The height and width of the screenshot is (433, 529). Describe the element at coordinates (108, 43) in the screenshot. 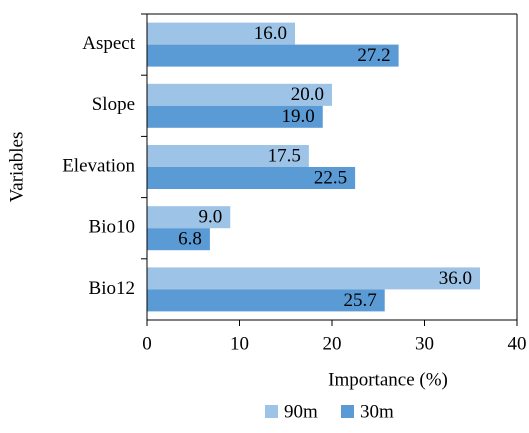

I see `y-tick-label: Aspect` at that location.